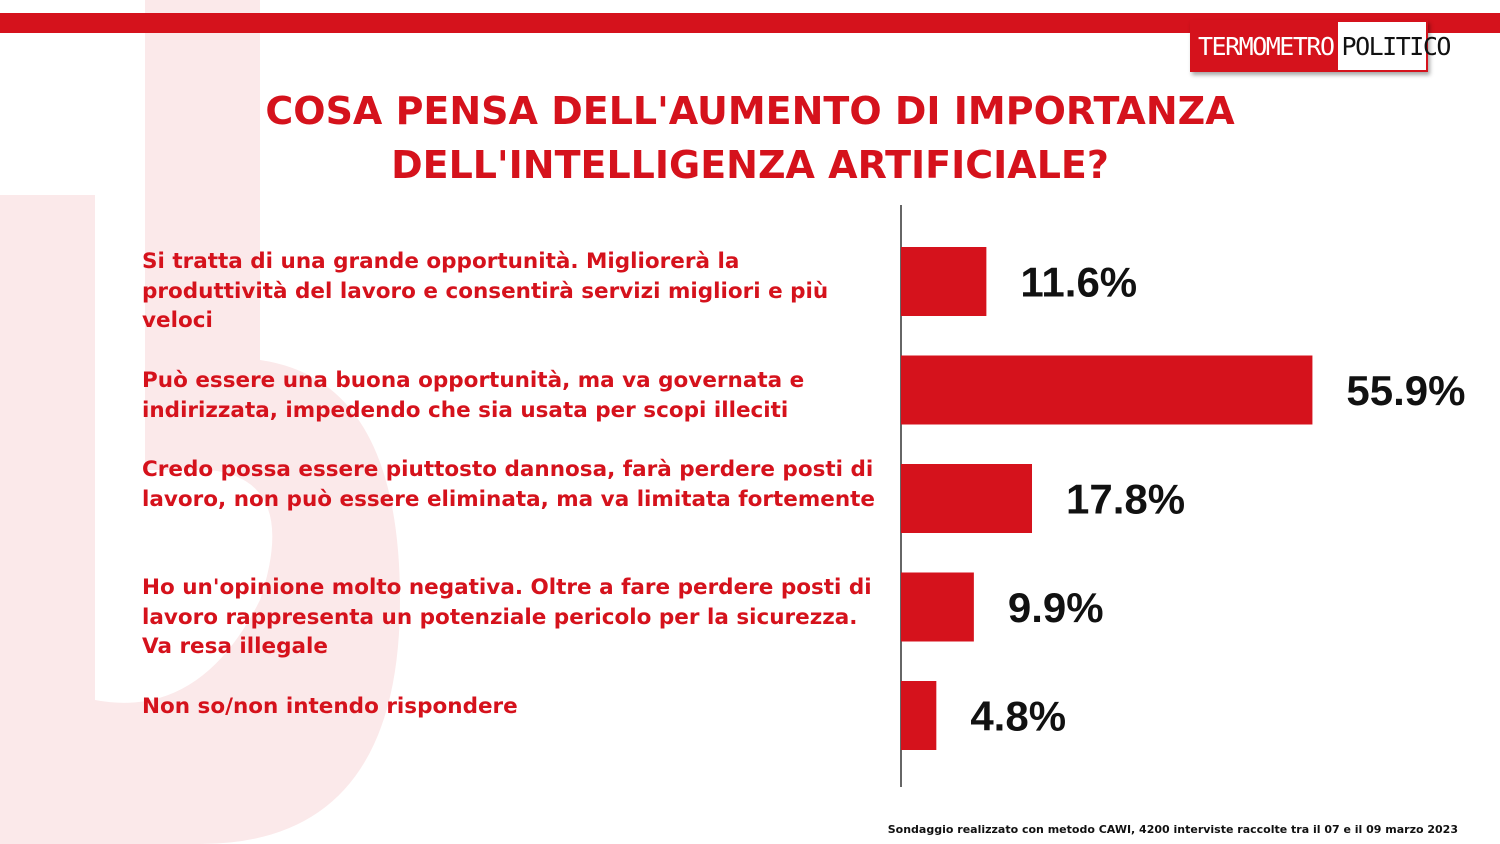  I want to click on chart-title-line-2: DELL'INTELLIGENZA ARTIFICIALE?, so click(750, 165).